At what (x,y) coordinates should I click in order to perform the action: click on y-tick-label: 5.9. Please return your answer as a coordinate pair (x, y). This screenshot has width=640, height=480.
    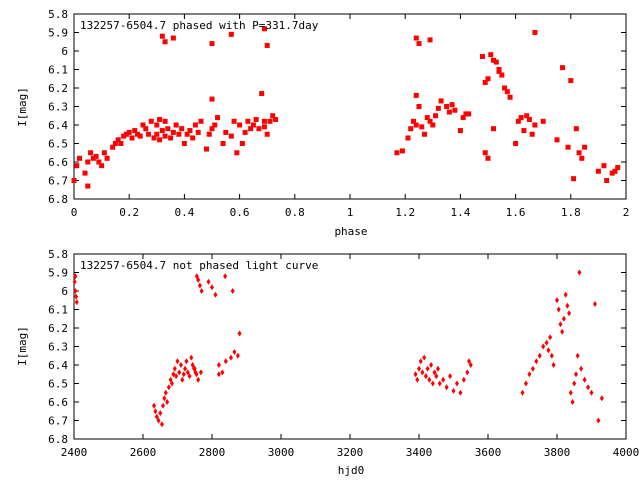
    Looking at the image, I should click on (58, 33).